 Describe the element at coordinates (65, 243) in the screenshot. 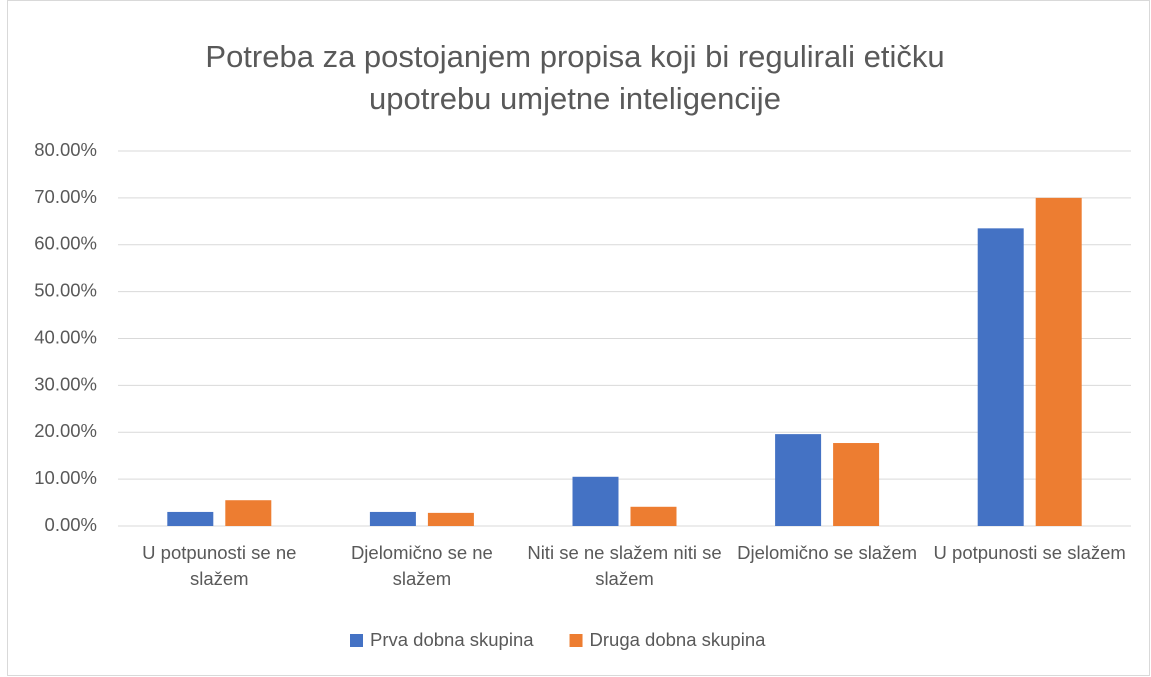

I see `y-tick-label: 60.00%` at that location.